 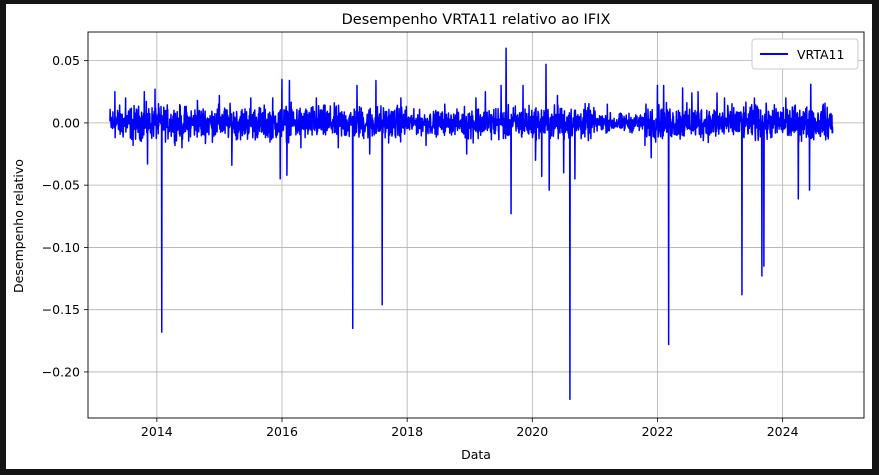 I want to click on x-tick-label: 2014, so click(x=157, y=431).